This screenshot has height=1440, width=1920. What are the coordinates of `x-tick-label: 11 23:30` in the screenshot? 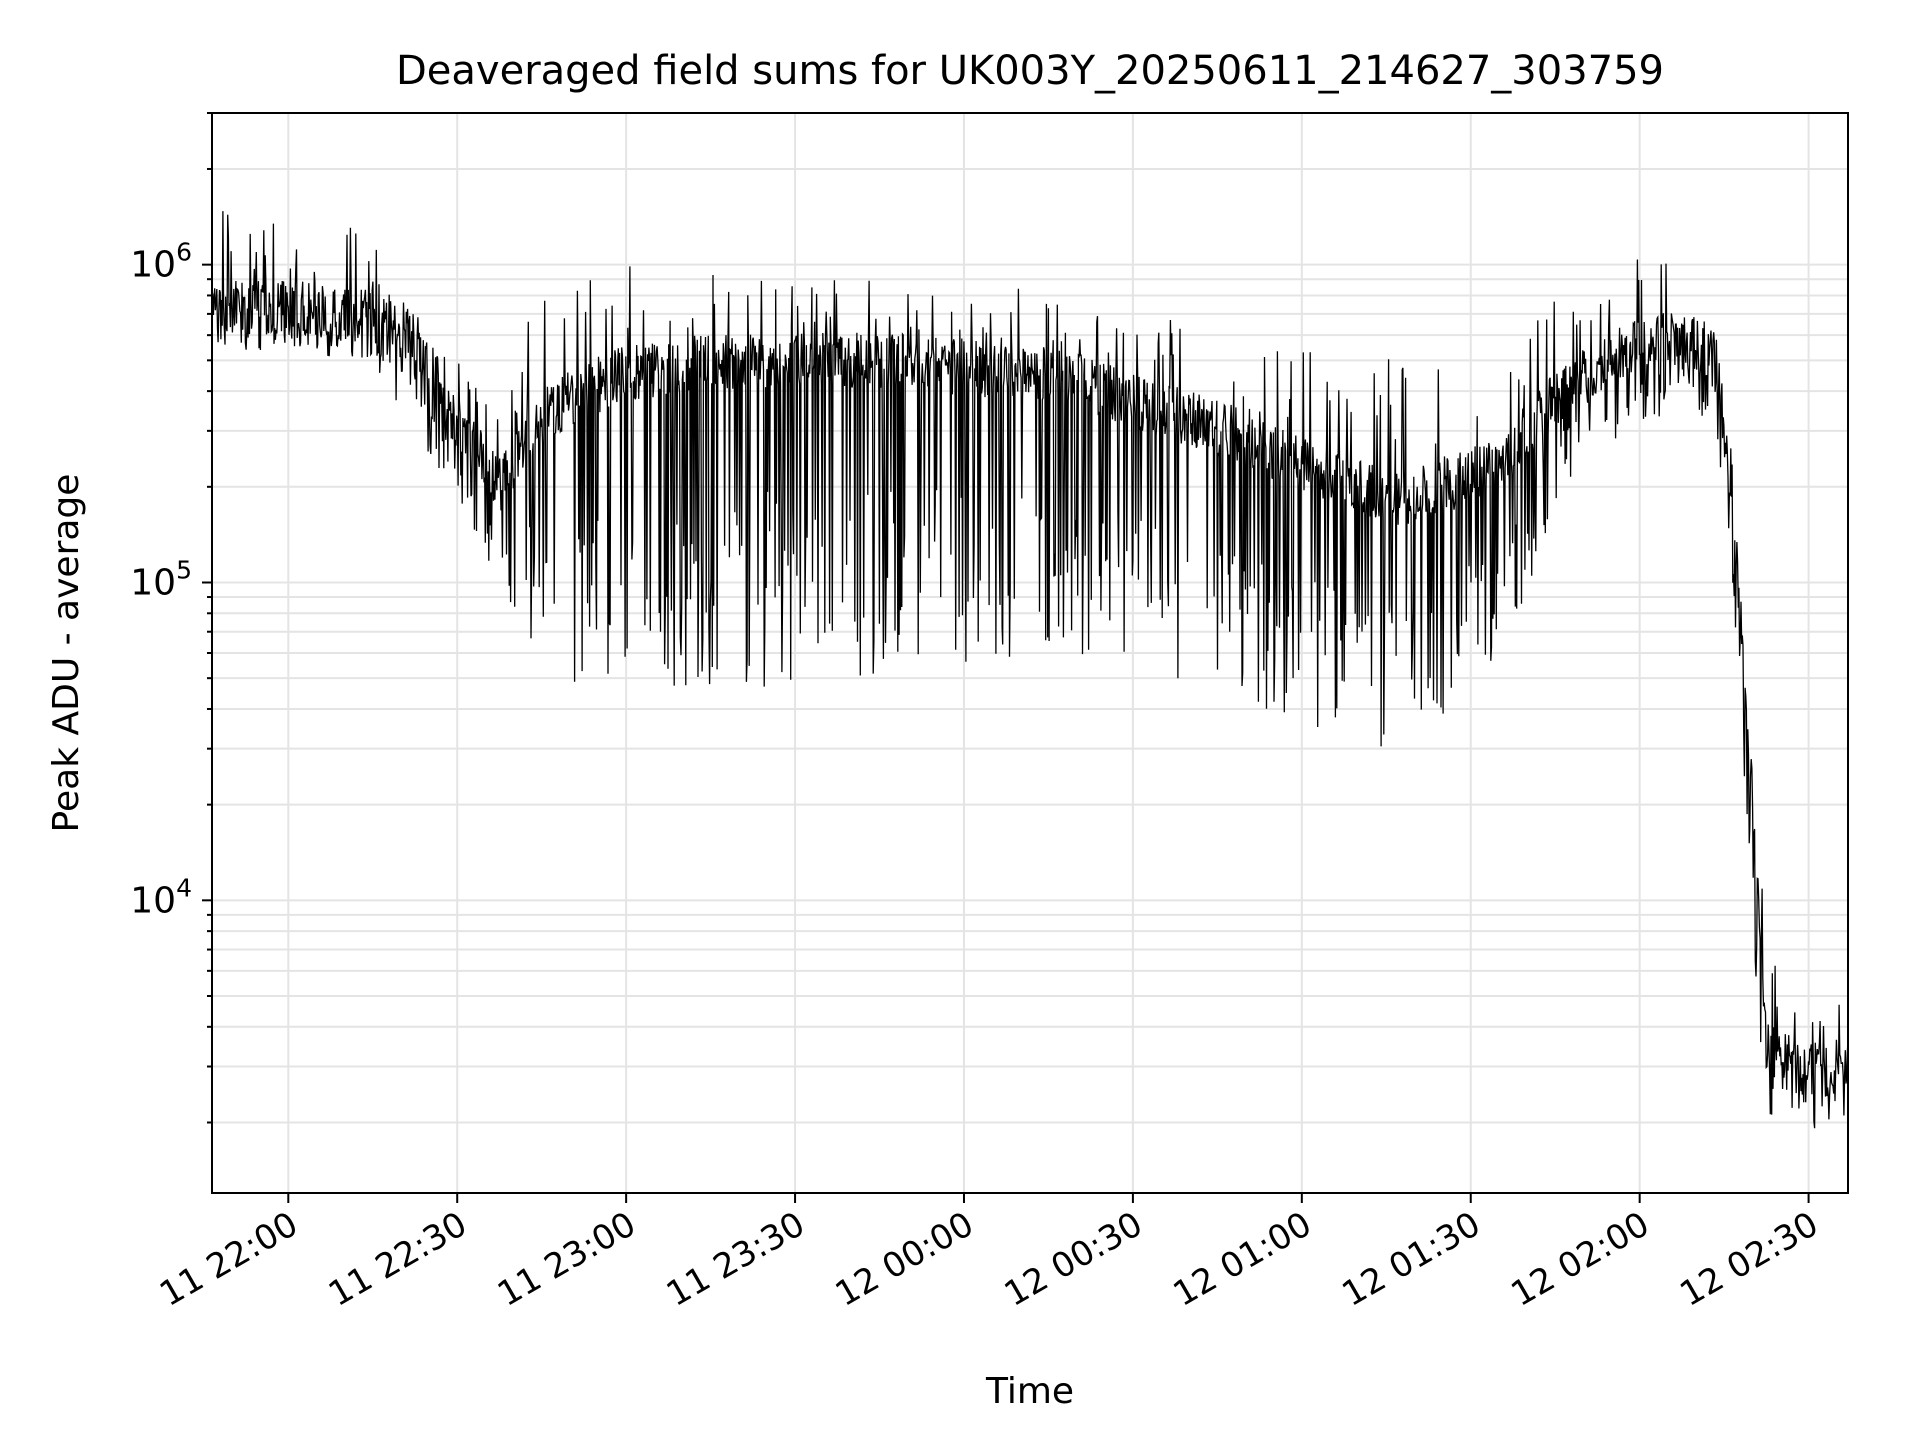 It's located at (736, 1259).